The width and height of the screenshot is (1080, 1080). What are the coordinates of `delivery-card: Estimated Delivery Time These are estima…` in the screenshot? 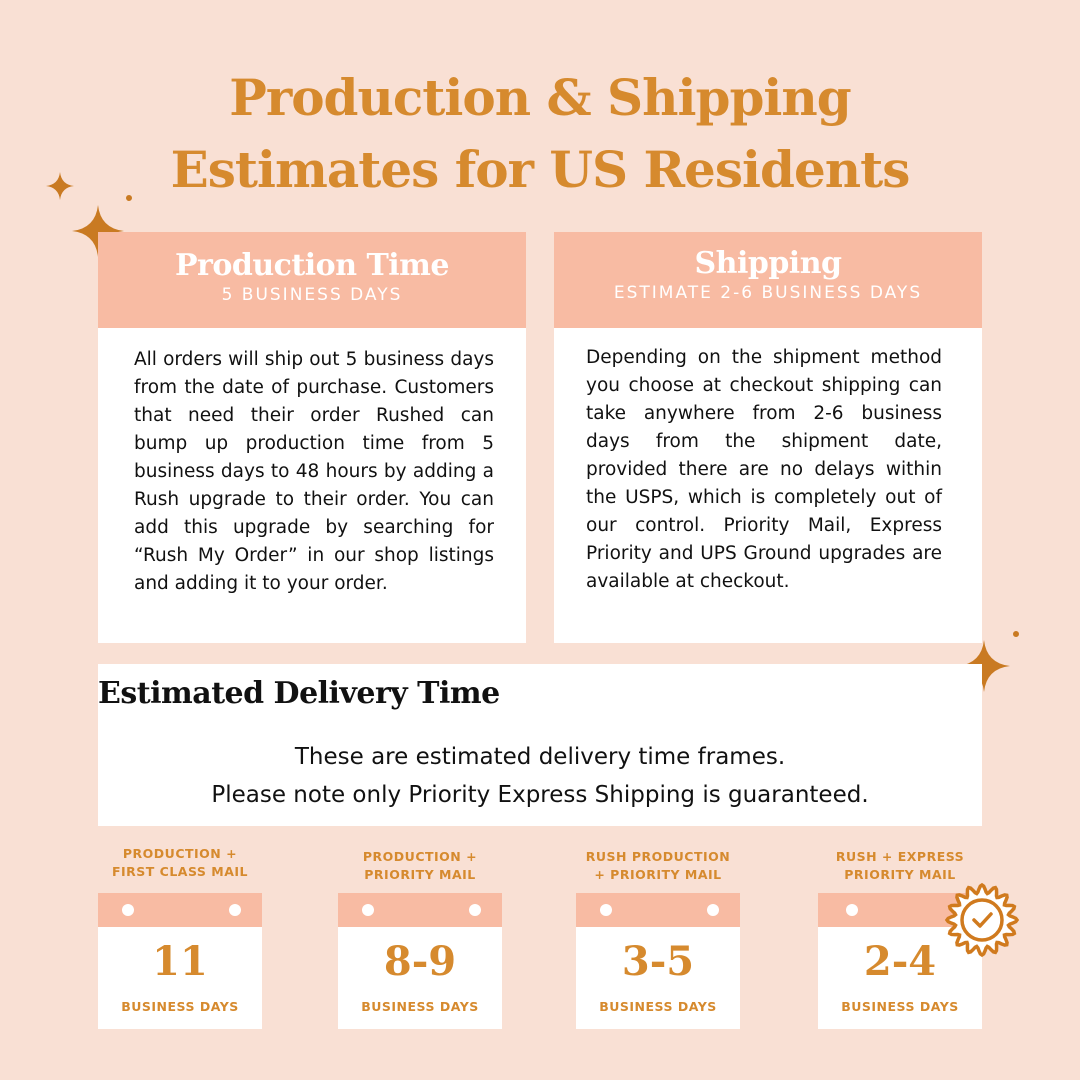 It's located at (540, 745).